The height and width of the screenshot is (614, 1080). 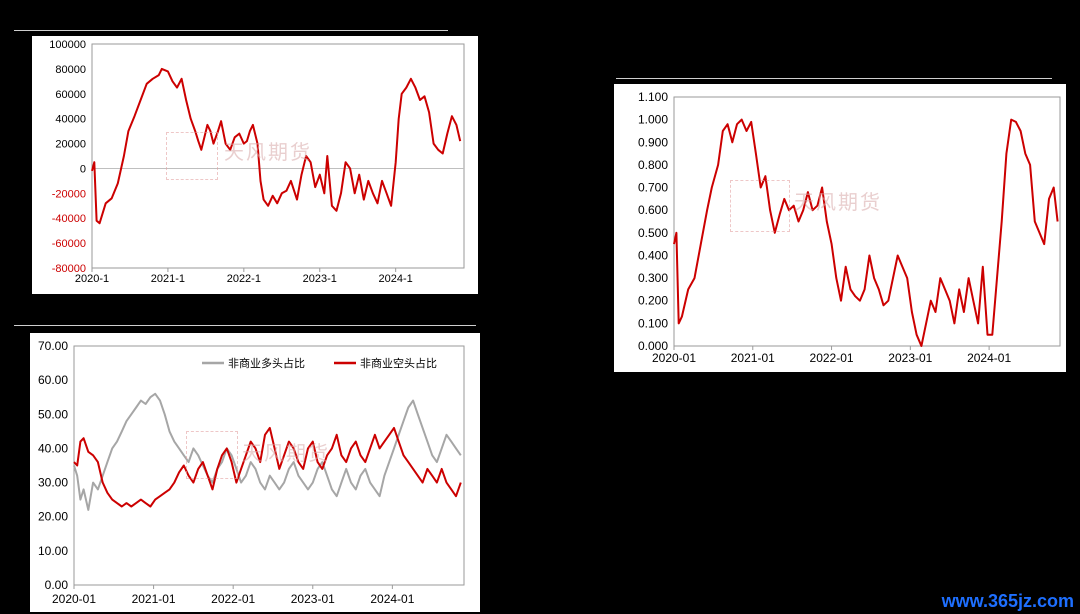 What do you see at coordinates (53, 448) in the screenshot?
I see `y-tick-label: 40.00` at bounding box center [53, 448].